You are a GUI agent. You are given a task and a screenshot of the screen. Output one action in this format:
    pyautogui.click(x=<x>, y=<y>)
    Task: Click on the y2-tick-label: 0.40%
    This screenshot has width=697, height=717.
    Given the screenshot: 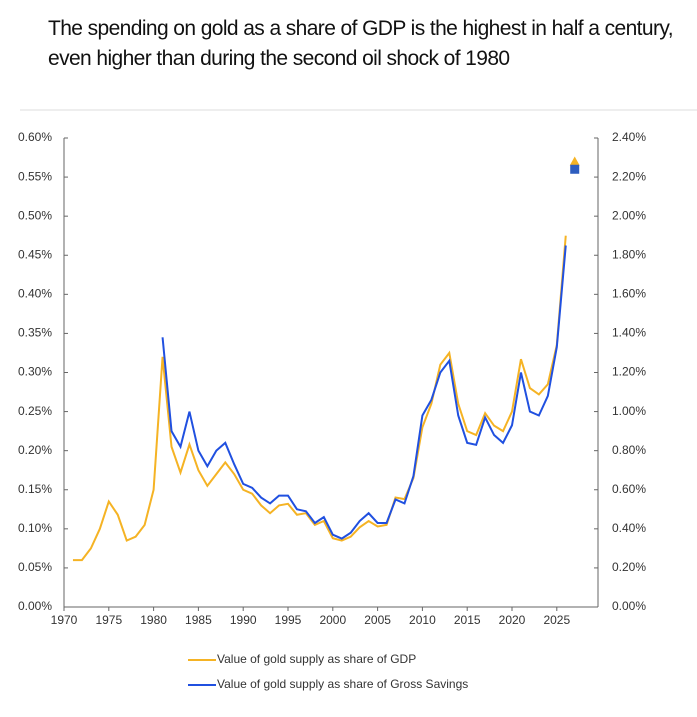 What is the action you would take?
    pyautogui.click(x=629, y=528)
    